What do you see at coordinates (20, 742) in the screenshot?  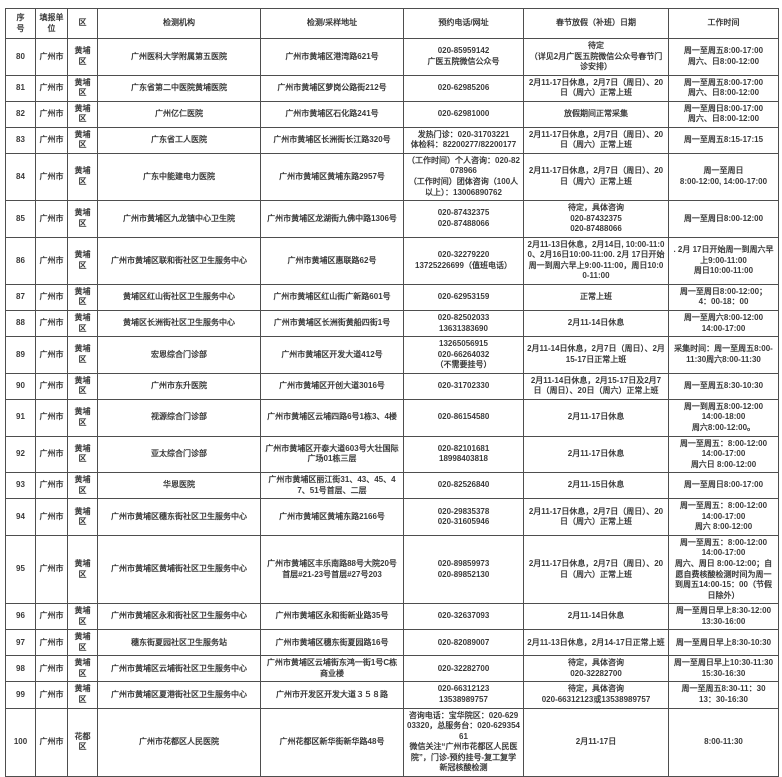 I see `cell-no: 100` at bounding box center [20, 742].